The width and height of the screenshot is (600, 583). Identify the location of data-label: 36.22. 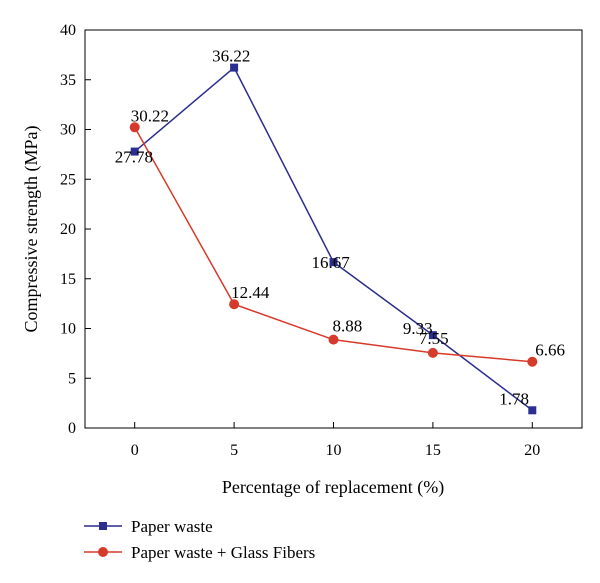
(231, 56).